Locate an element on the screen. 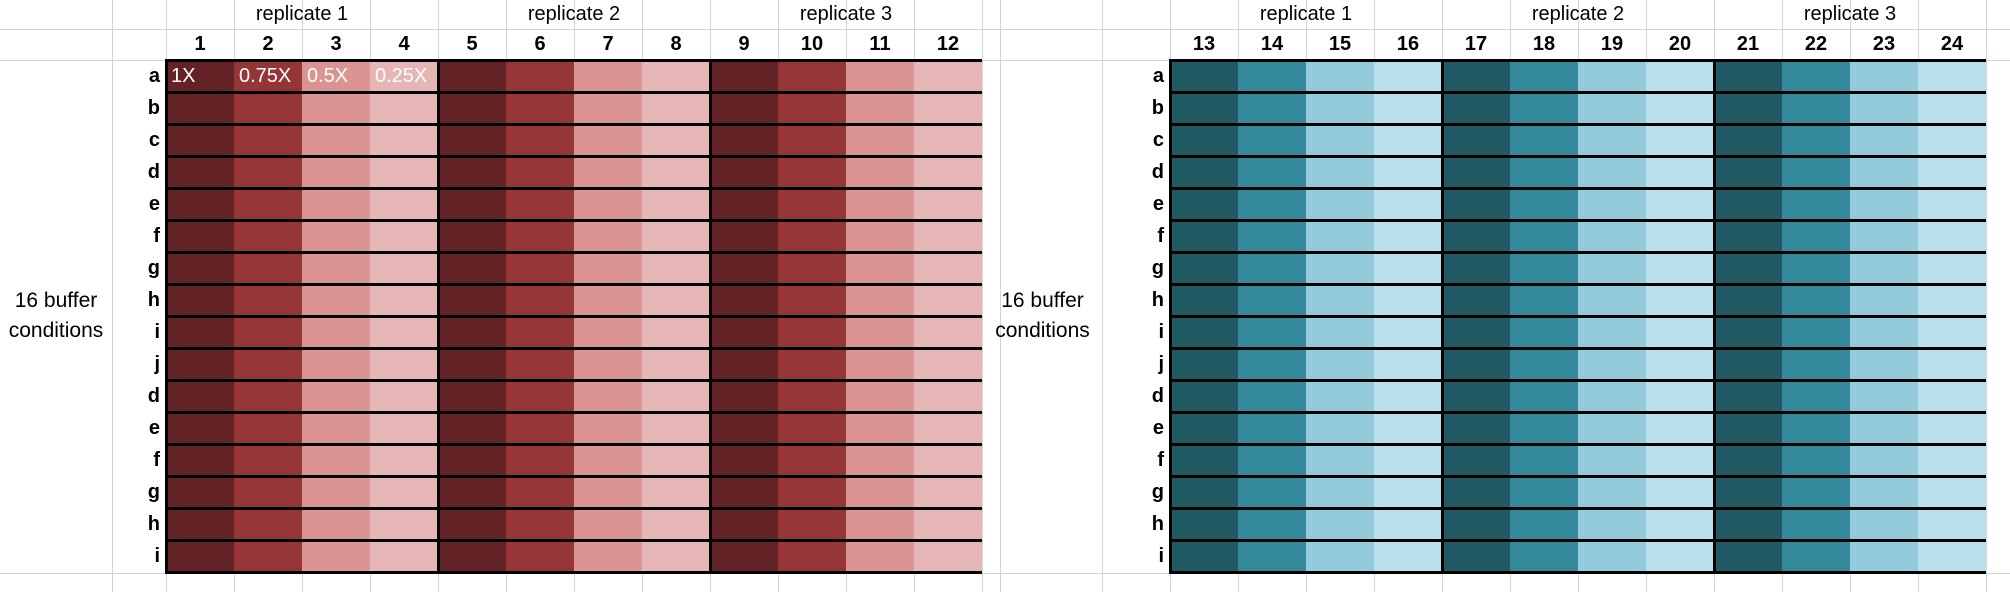 Image resolution: width=2010 pixels, height=592 pixels. column-number: 23 is located at coordinates (1884, 44).